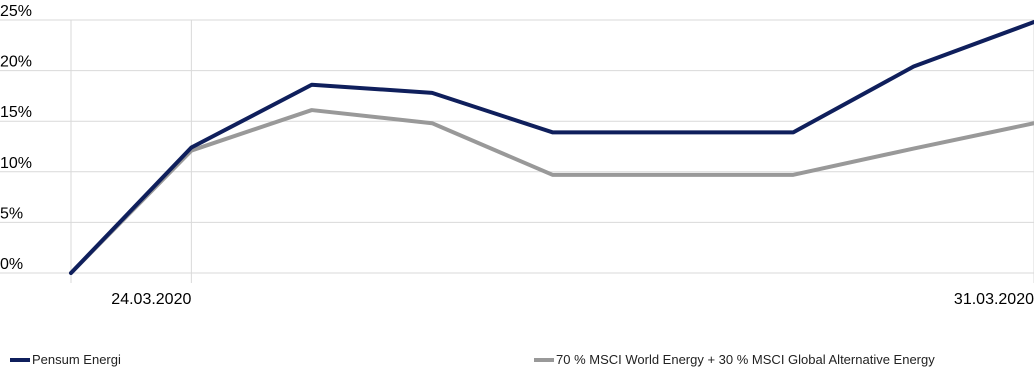 The image size is (1034, 367). I want to click on y-tick-label: 10%, so click(16, 163).